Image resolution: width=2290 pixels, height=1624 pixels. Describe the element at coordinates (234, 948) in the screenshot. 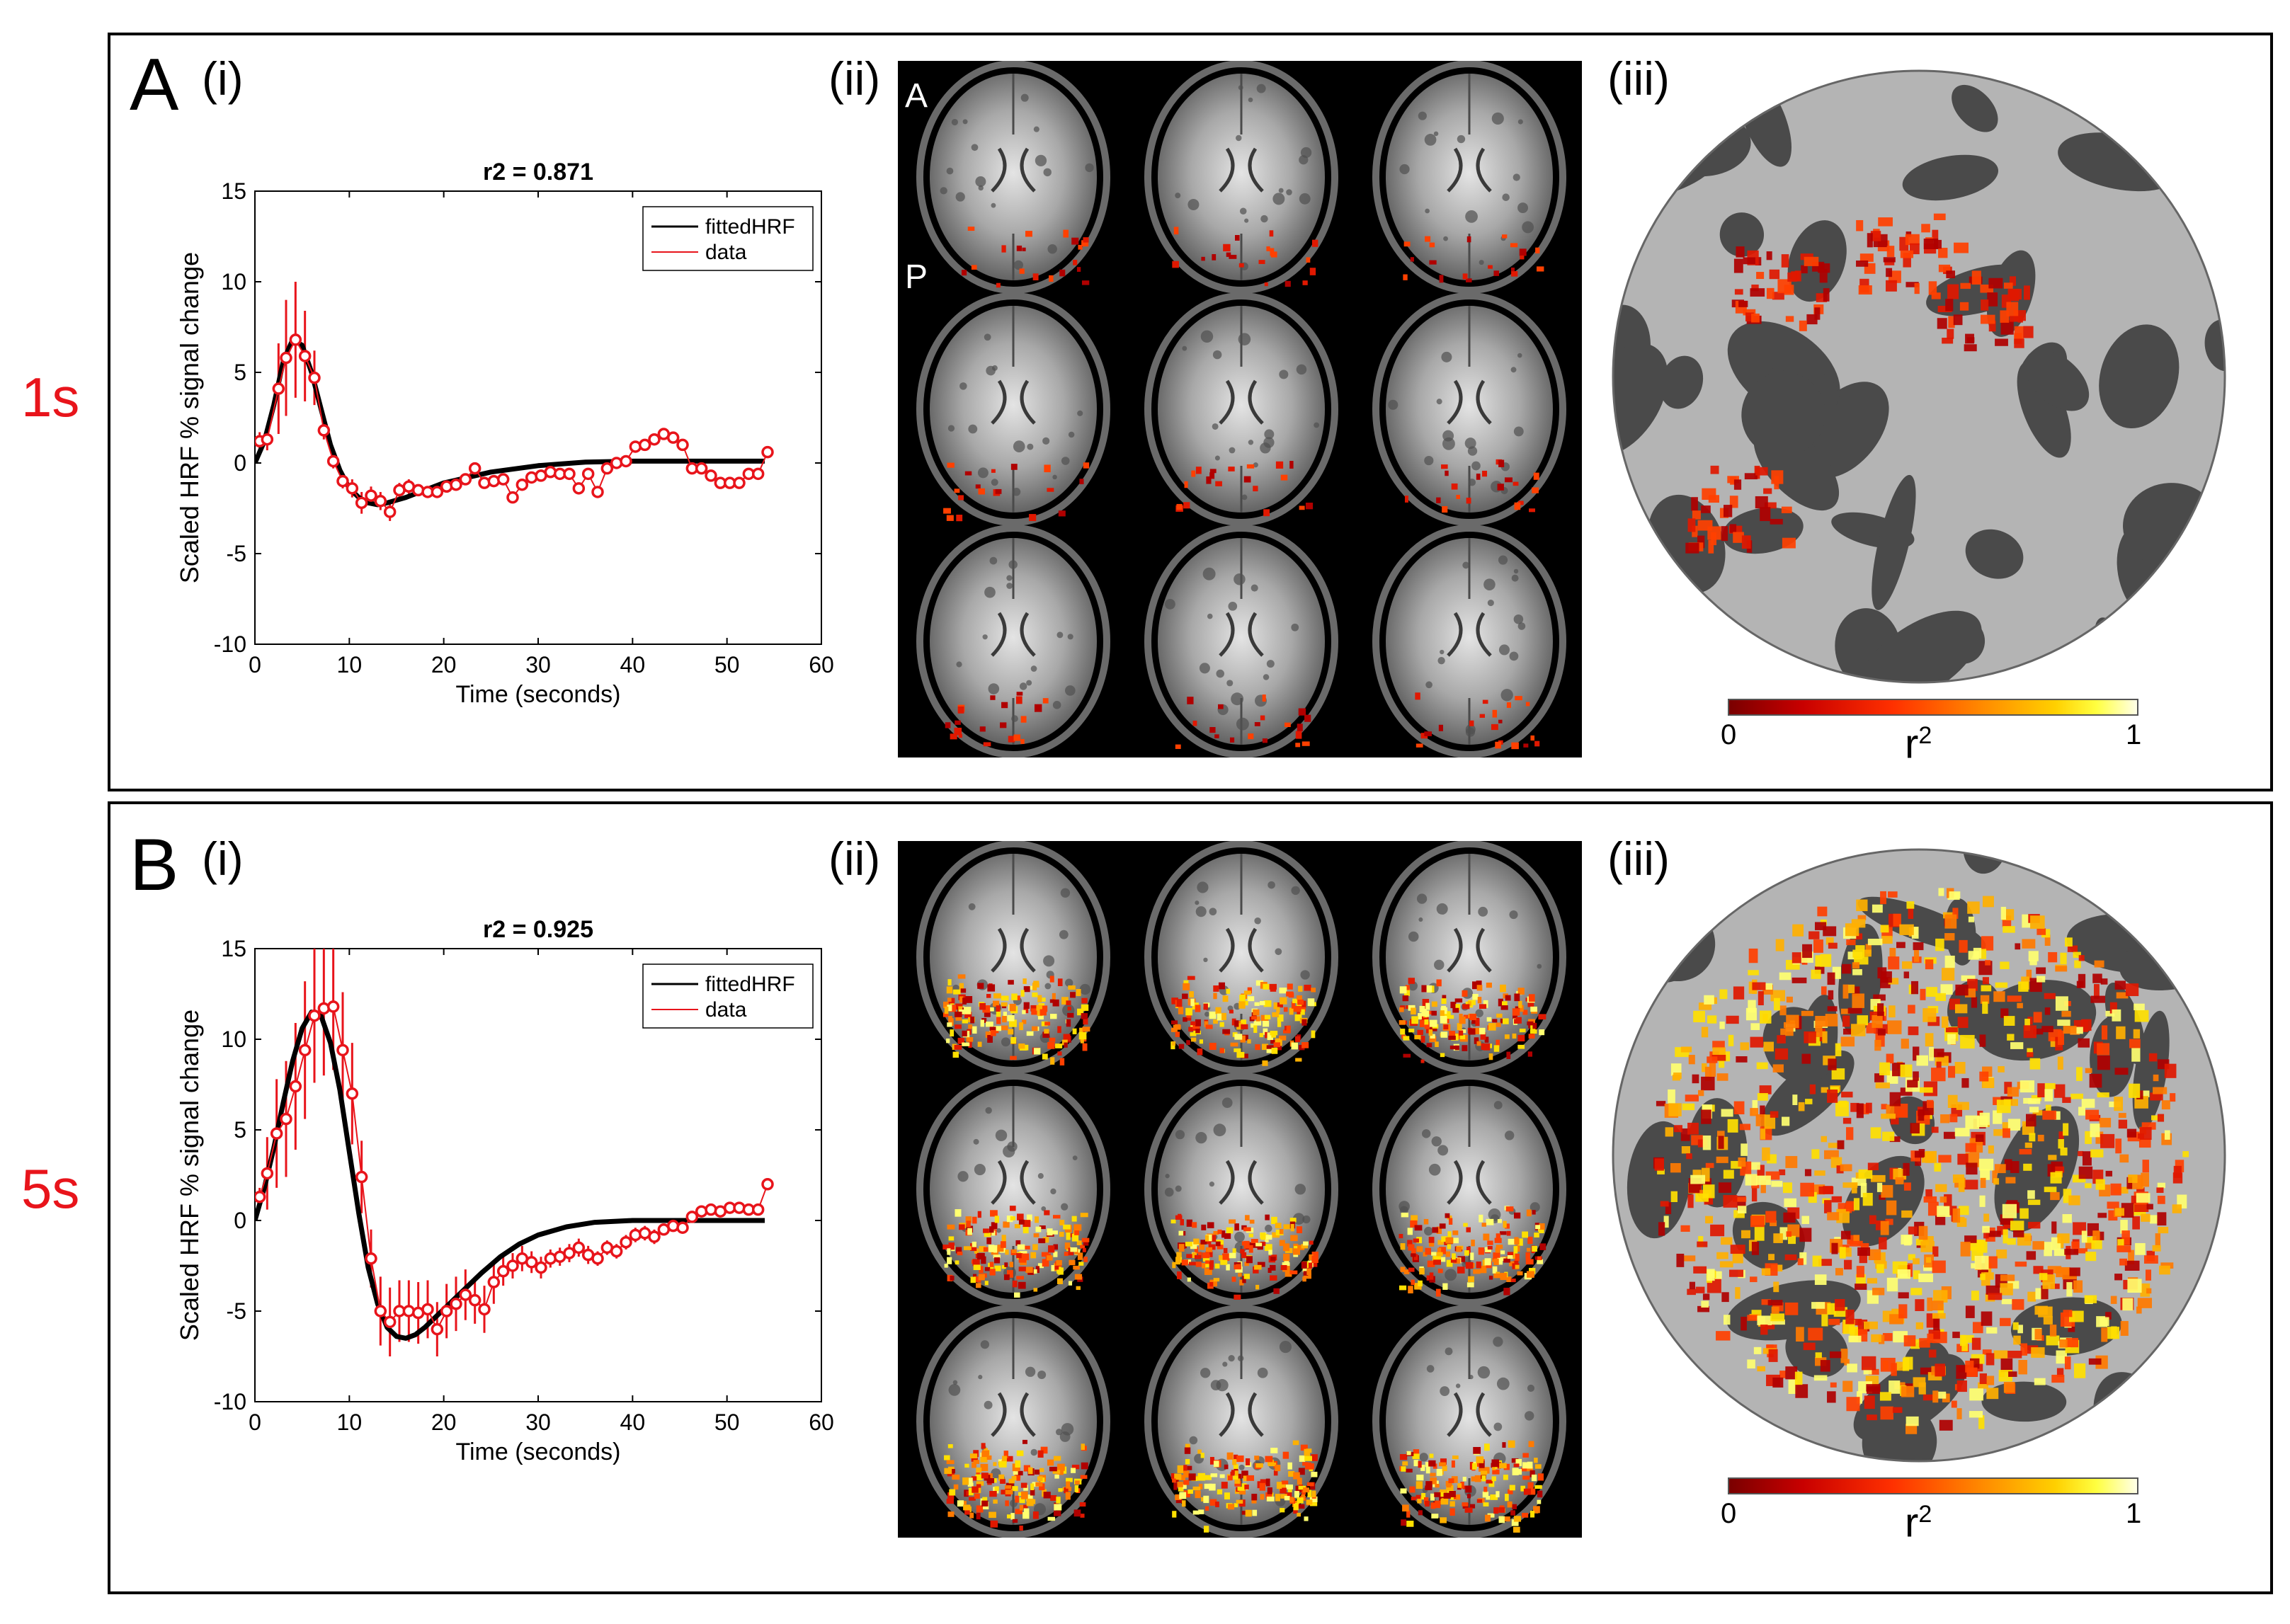

I see `y-tick-label: 15` at that location.